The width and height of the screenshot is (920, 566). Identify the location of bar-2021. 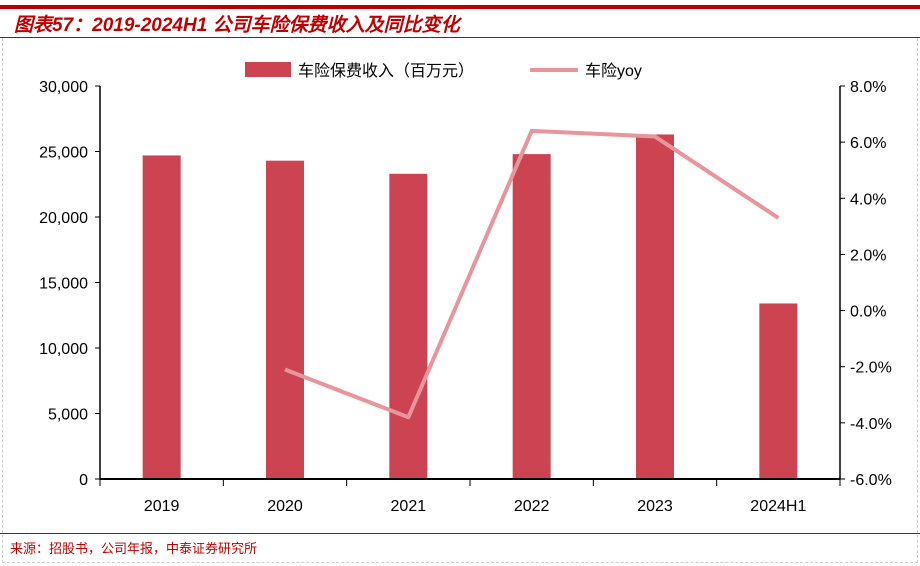
(408, 326).